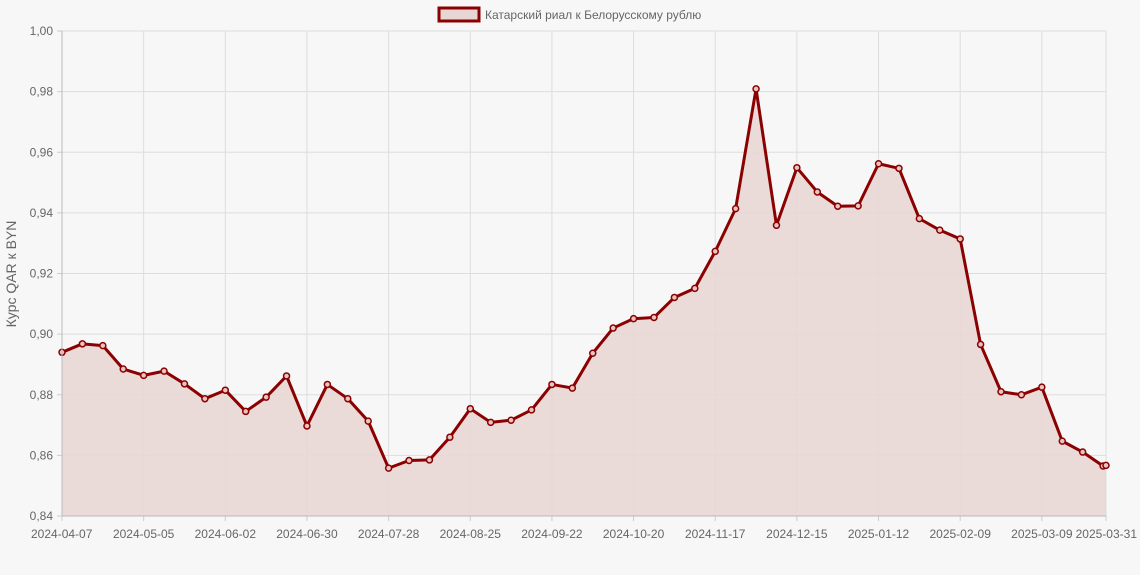  Describe the element at coordinates (1107, 534) in the screenshot. I see `x-tick-label: 2025-03-31` at that location.